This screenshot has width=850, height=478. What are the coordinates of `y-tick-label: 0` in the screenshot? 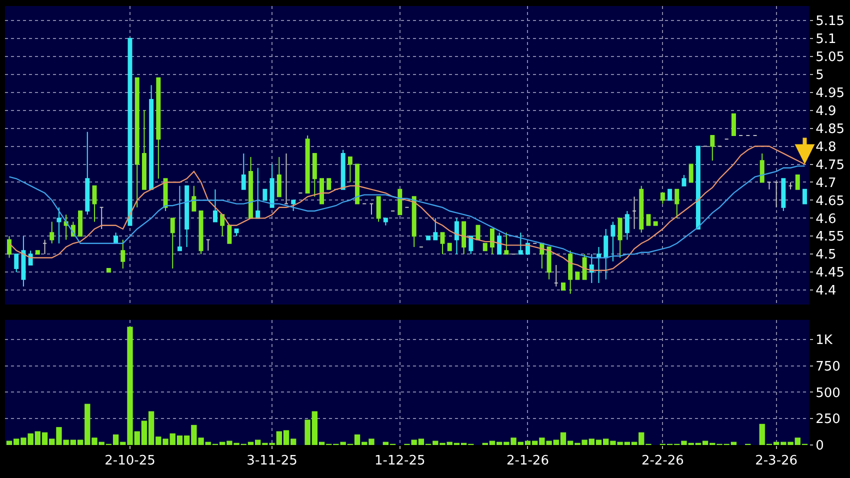 It's located at (820, 446).